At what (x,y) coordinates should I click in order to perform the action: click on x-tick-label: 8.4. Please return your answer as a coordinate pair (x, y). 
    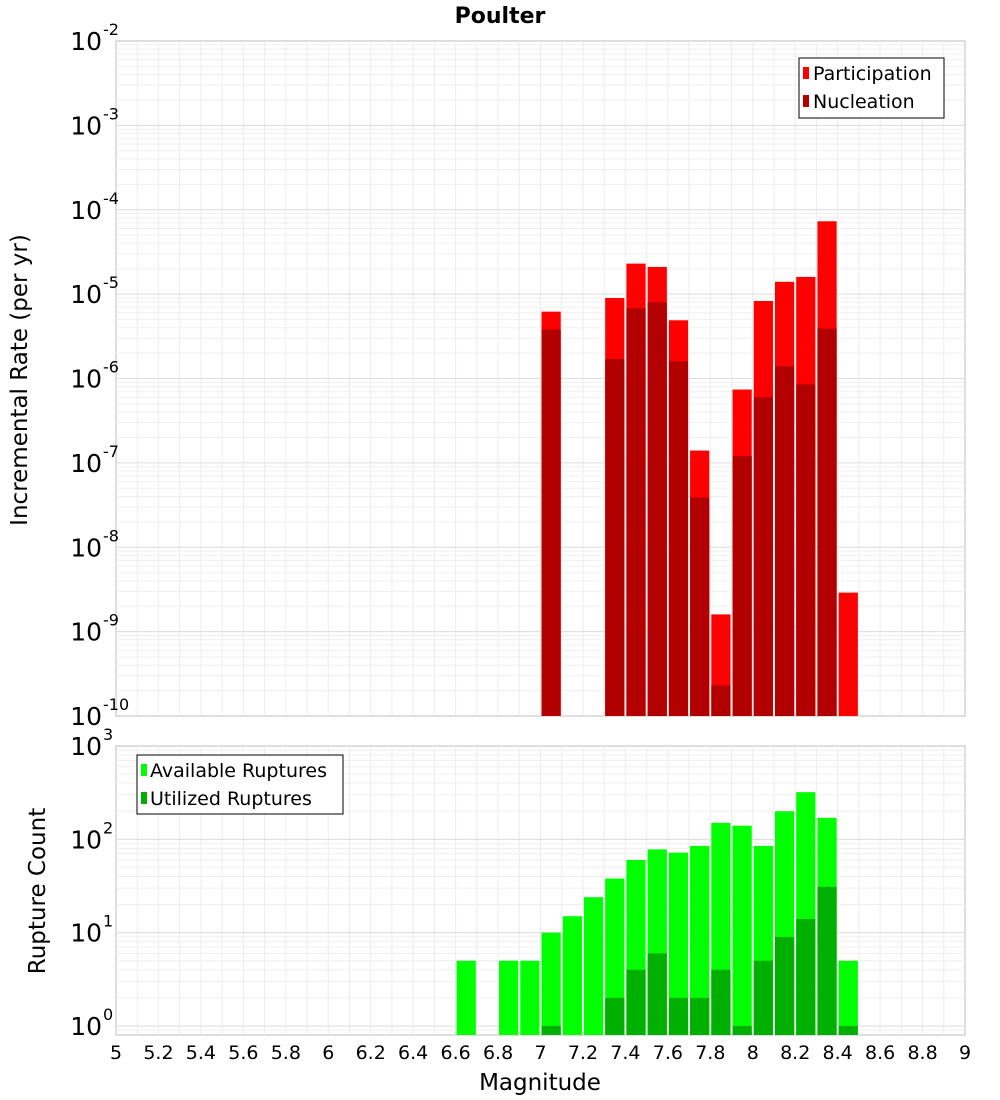
    Looking at the image, I should click on (838, 1053).